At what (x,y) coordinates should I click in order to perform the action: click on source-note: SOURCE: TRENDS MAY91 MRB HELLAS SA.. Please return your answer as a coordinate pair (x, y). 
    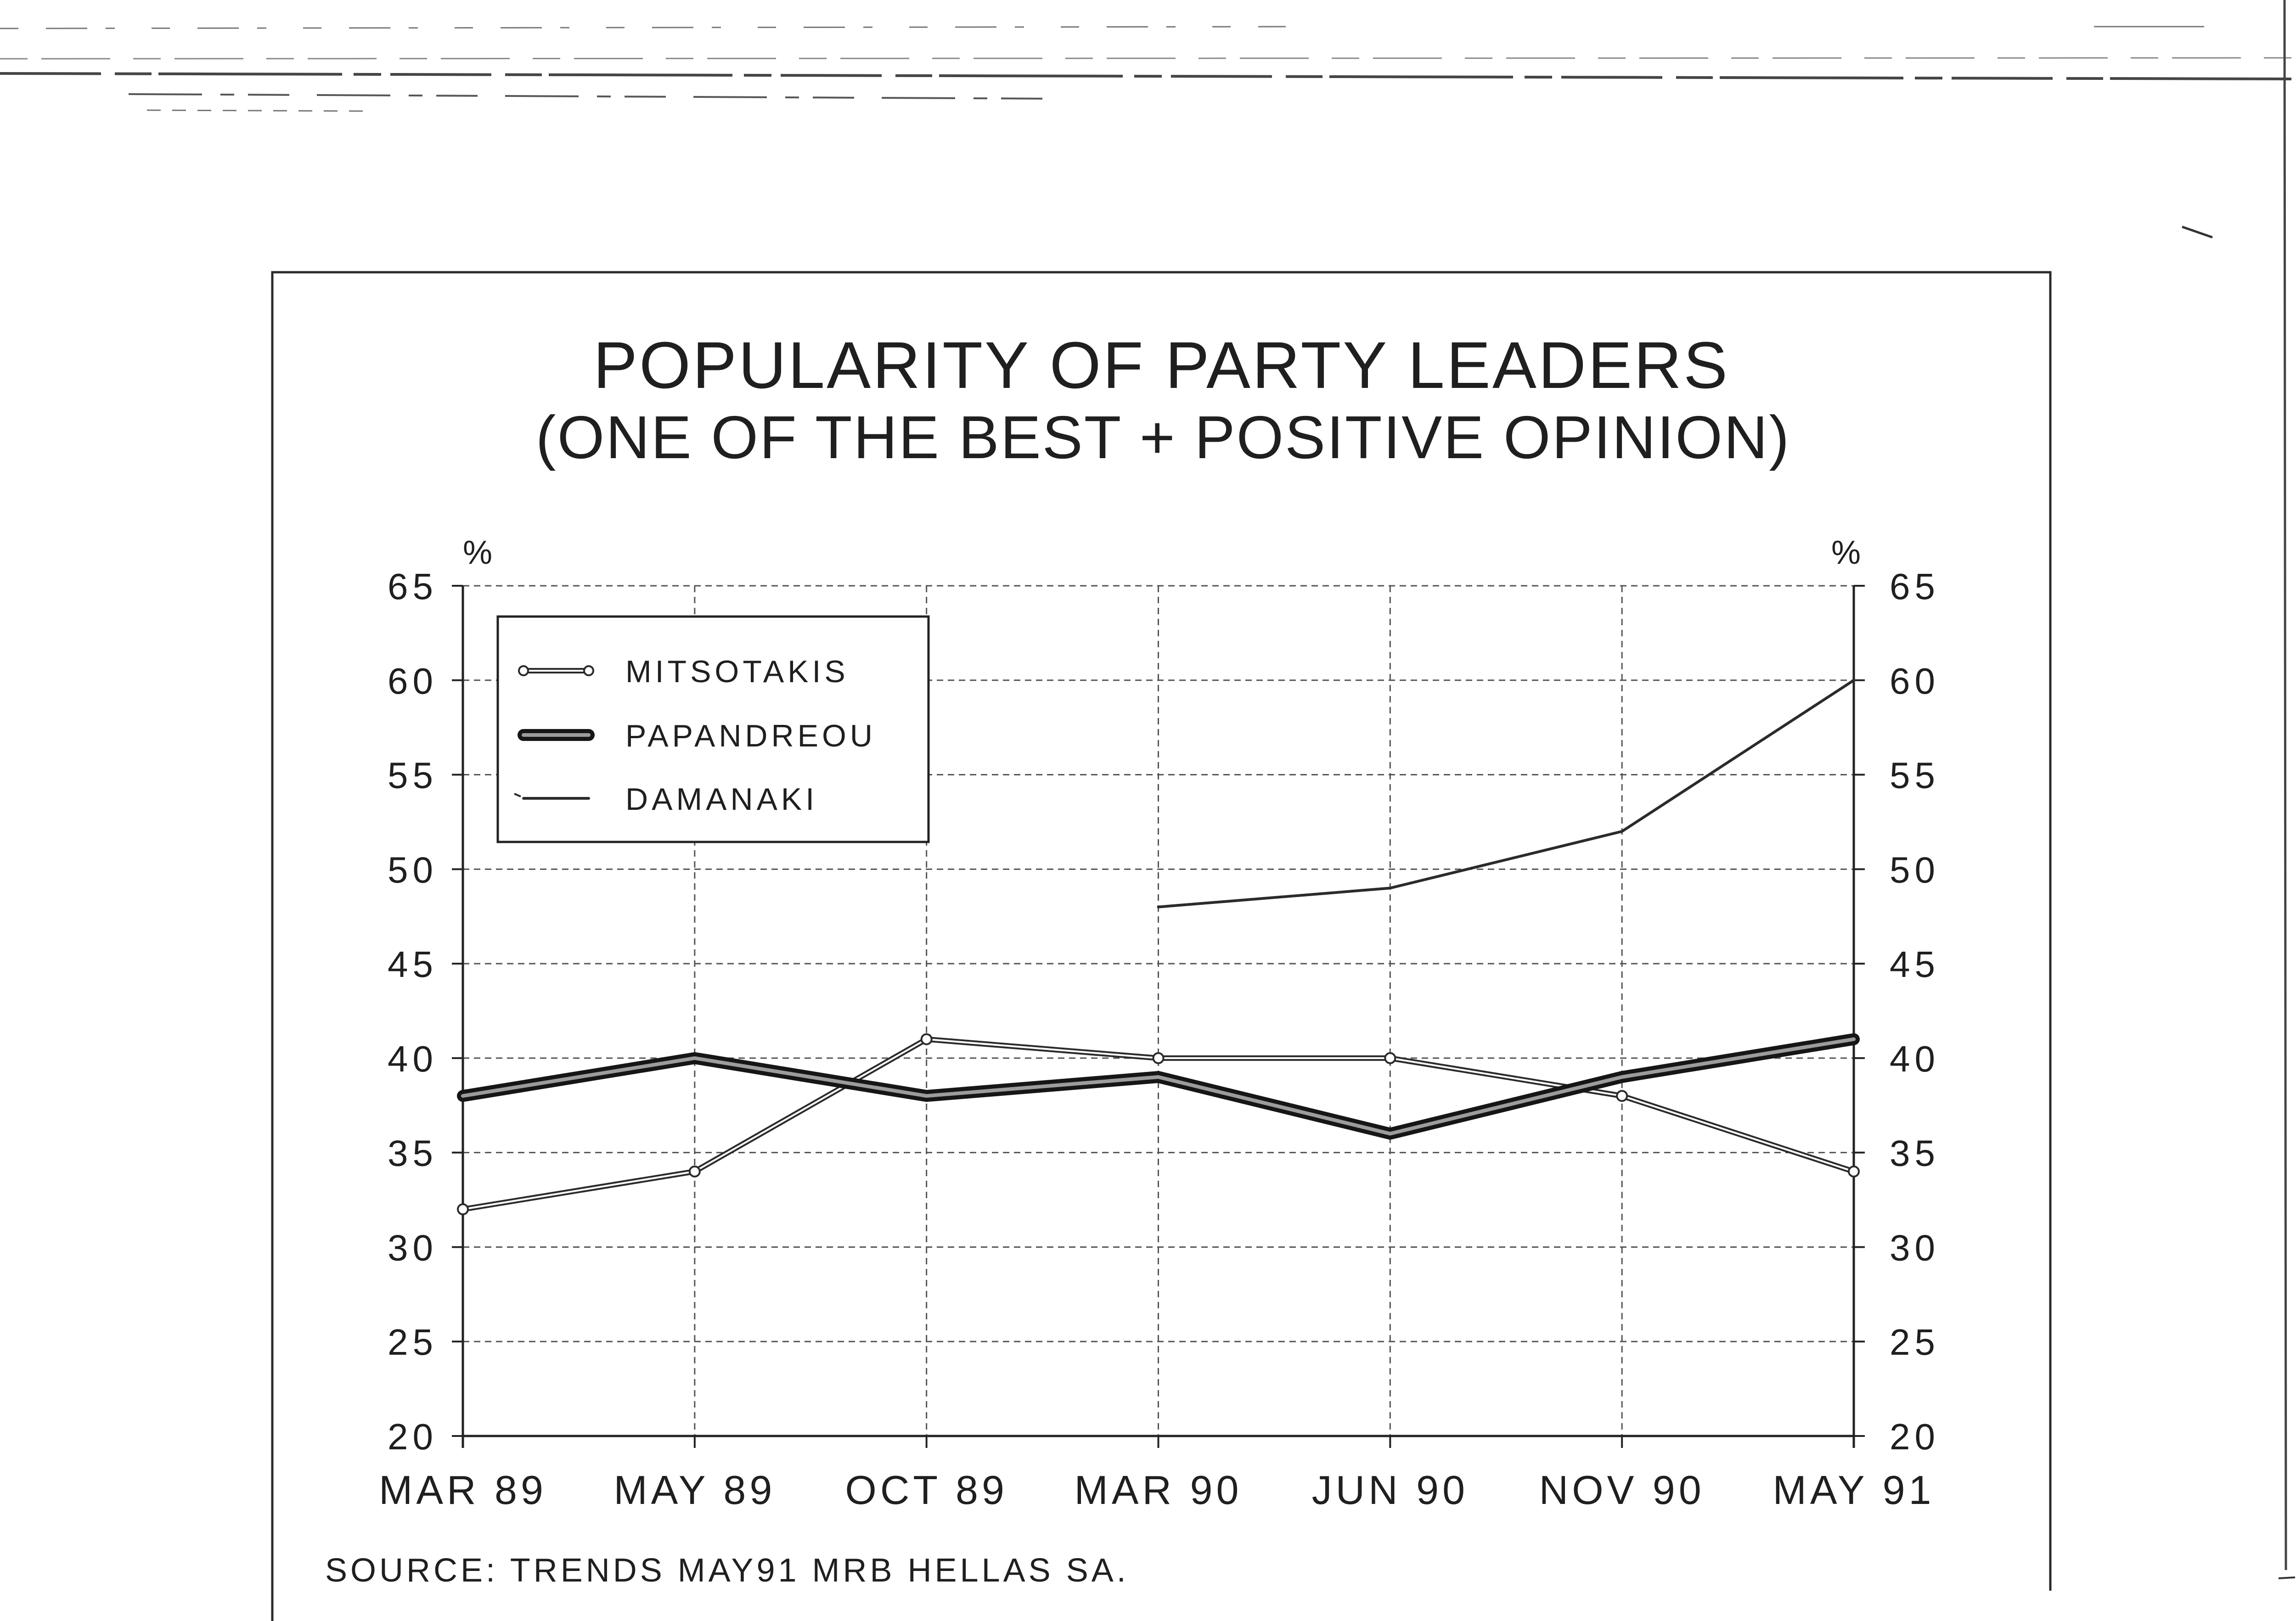
    Looking at the image, I should click on (727, 1570).